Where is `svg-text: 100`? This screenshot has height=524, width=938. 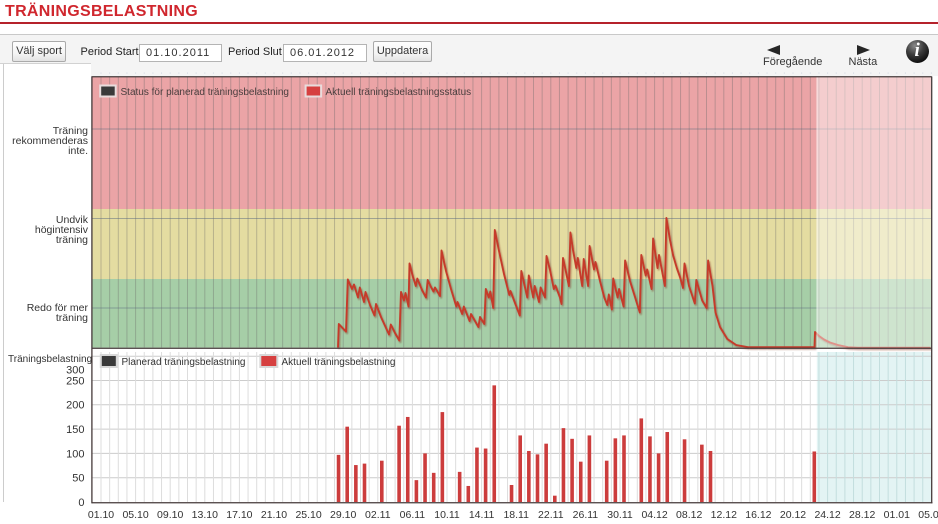
svg-text: 100 is located at coordinates (75, 454).